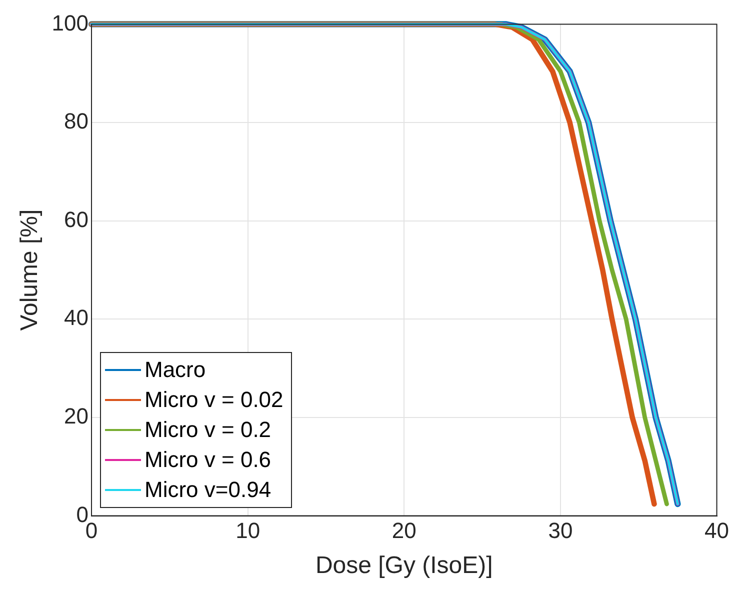 The height and width of the screenshot is (597, 740). What do you see at coordinates (76, 121) in the screenshot?
I see `y-tick-label: 80` at bounding box center [76, 121].